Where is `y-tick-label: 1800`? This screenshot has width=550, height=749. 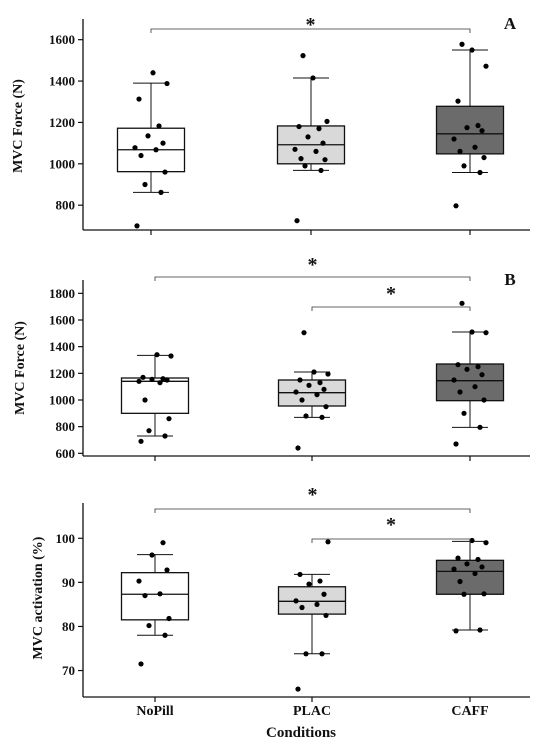
y-tick-label: 1800 is located at coordinates (62, 293).